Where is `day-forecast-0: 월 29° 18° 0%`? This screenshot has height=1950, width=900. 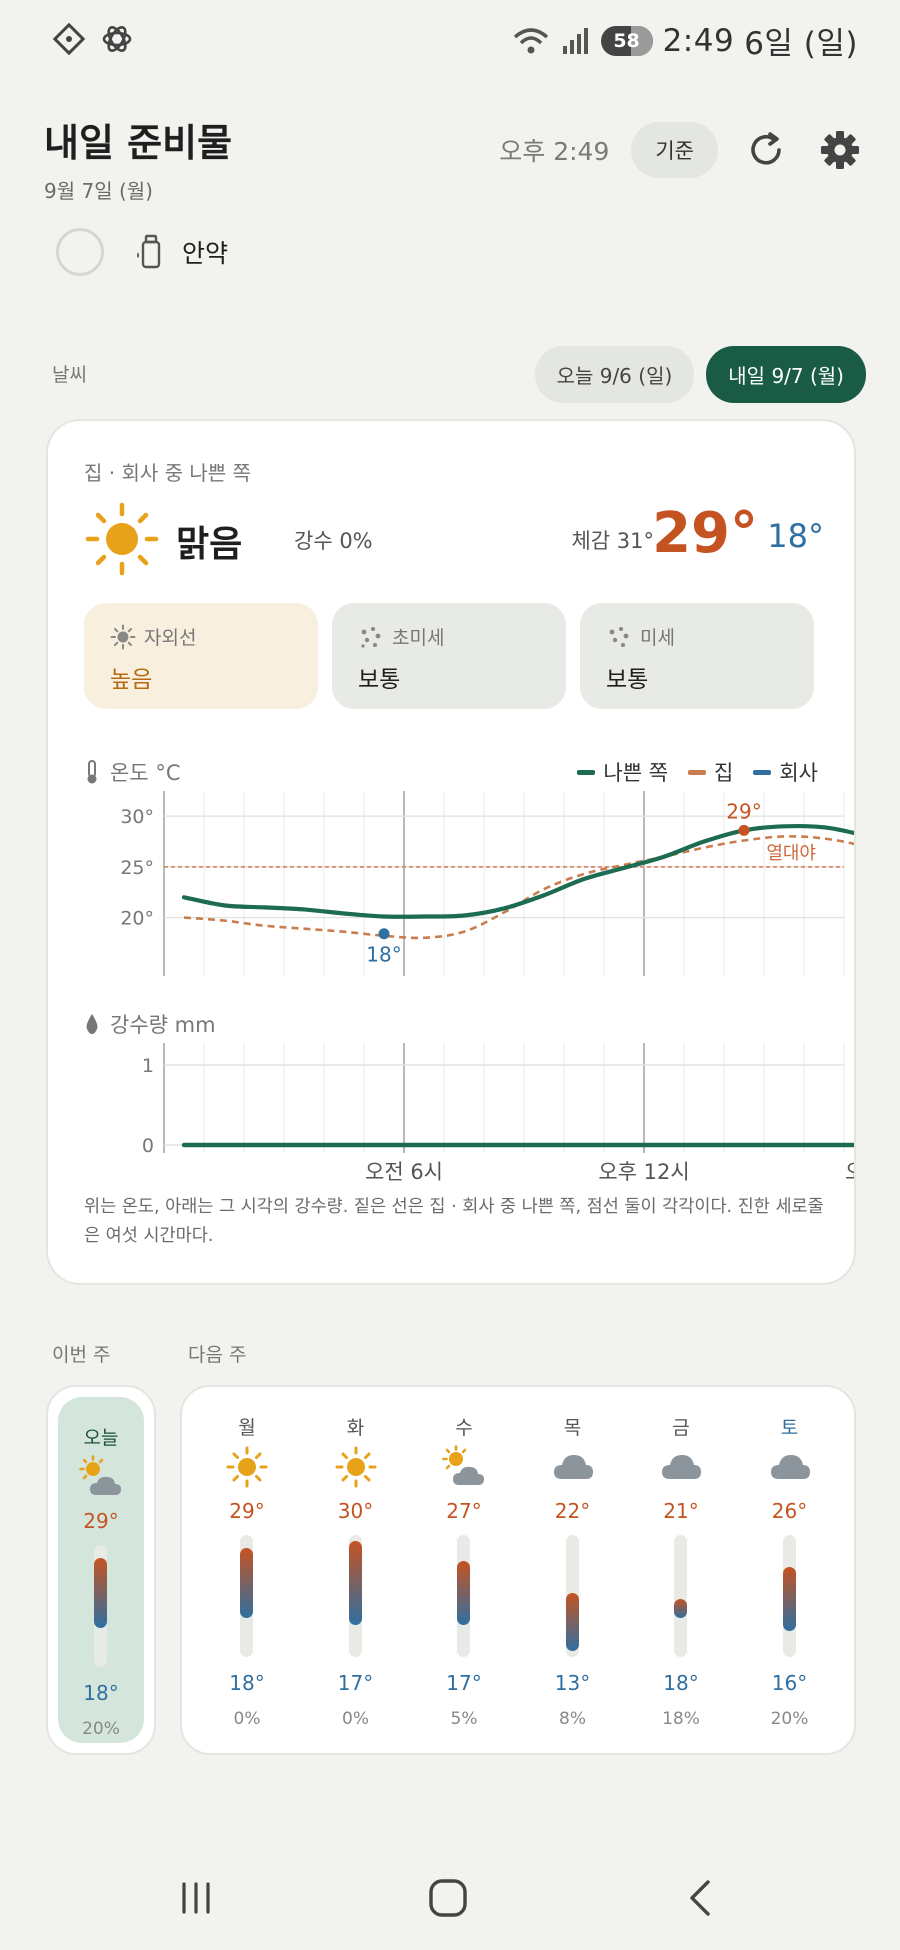
day-forecast-0: 월 29° 18° 0% is located at coordinates (247, 1560).